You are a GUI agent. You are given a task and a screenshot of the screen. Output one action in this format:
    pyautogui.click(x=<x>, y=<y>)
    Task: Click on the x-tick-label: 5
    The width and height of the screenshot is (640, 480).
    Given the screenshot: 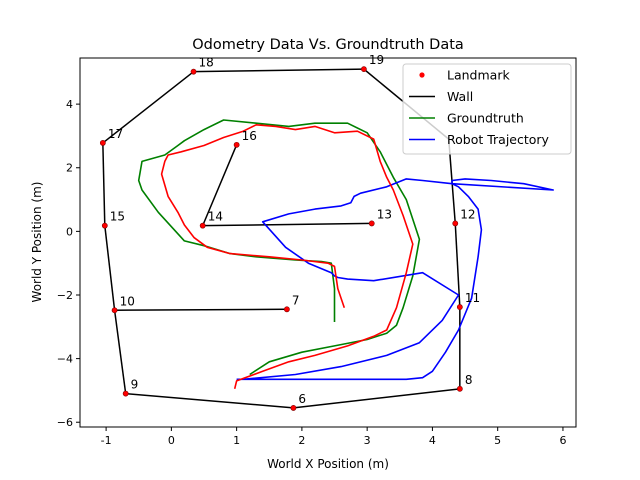 What is the action you would take?
    pyautogui.click(x=497, y=440)
    